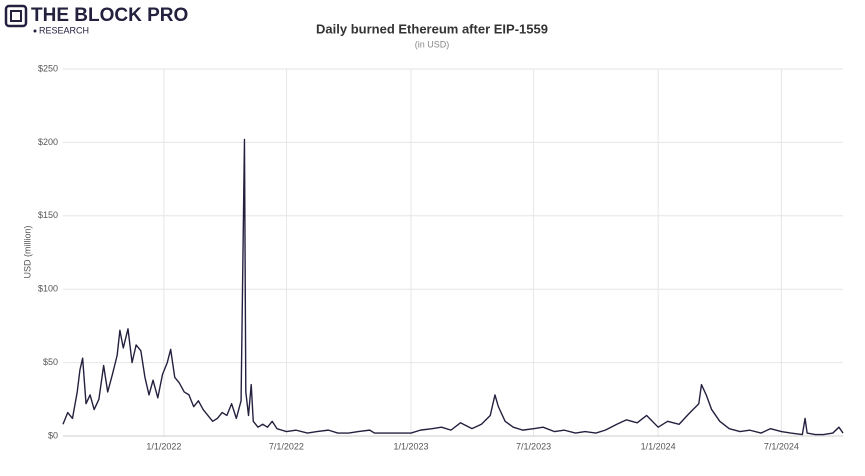 The width and height of the screenshot is (865, 476). What do you see at coordinates (53, 435) in the screenshot?
I see `y-tick-label: $0` at bounding box center [53, 435].